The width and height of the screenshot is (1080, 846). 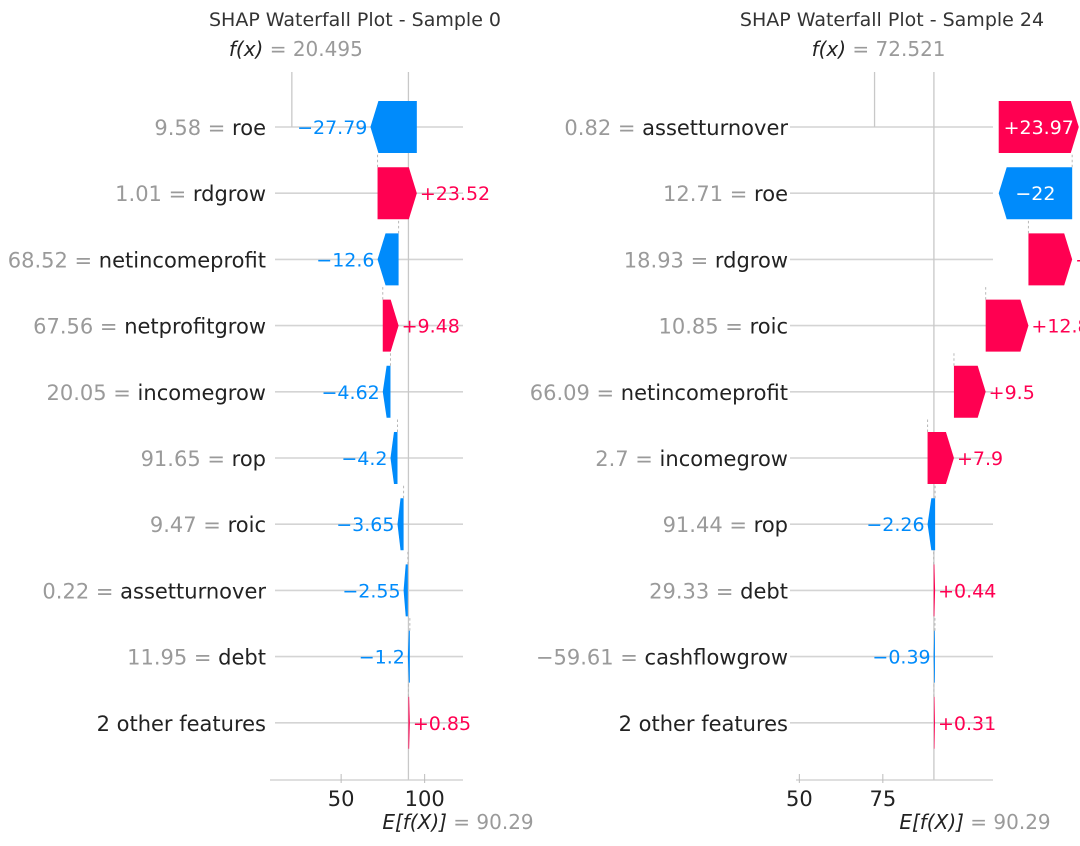 I want to click on x-tick-label: 100, so click(x=425, y=799).